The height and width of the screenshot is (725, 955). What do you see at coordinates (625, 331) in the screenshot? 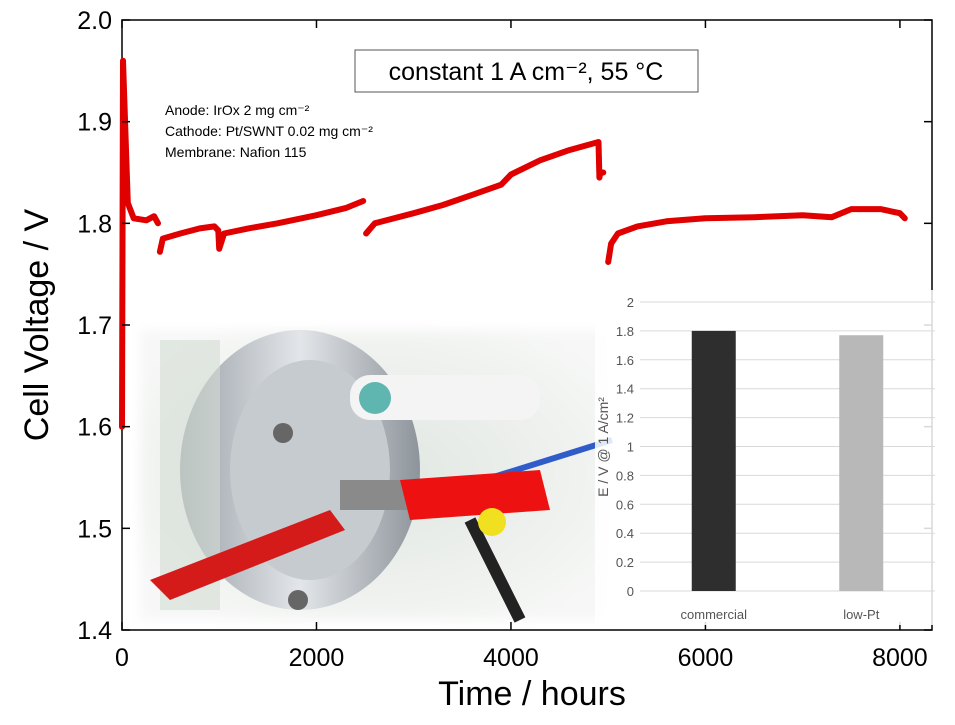
I see `inset-y-tick-label: 1.8` at bounding box center [625, 331].